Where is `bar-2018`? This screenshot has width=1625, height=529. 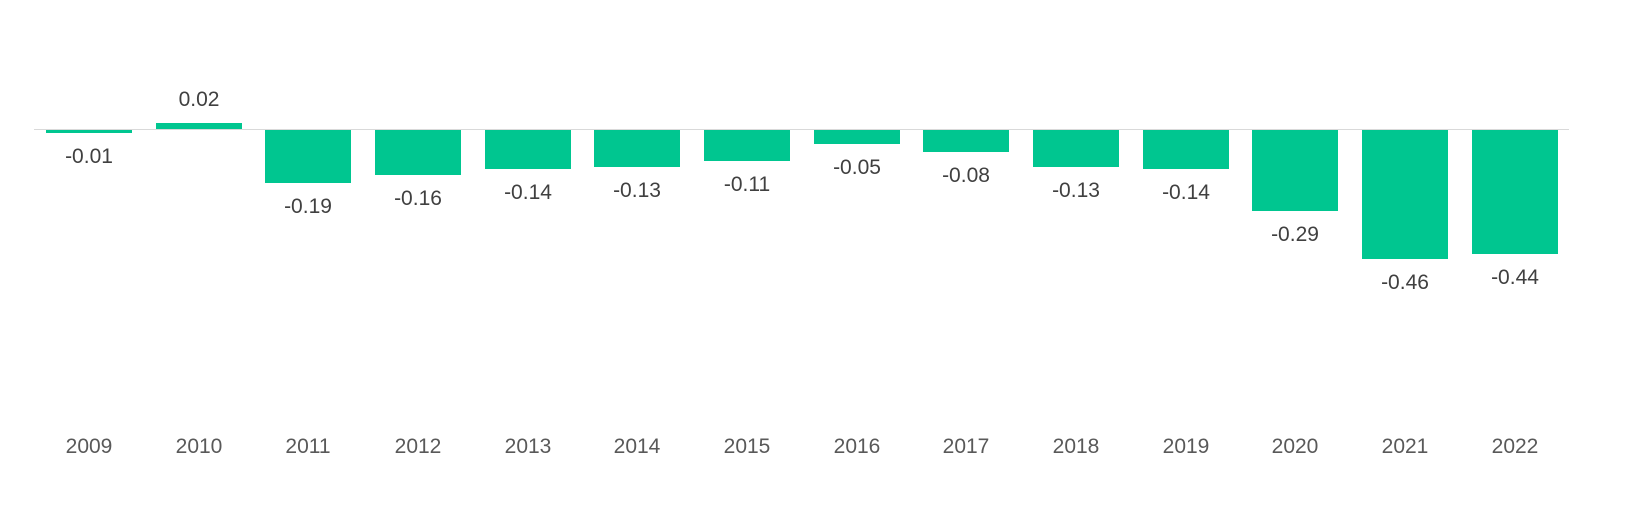 bar-2018 is located at coordinates (1076, 148).